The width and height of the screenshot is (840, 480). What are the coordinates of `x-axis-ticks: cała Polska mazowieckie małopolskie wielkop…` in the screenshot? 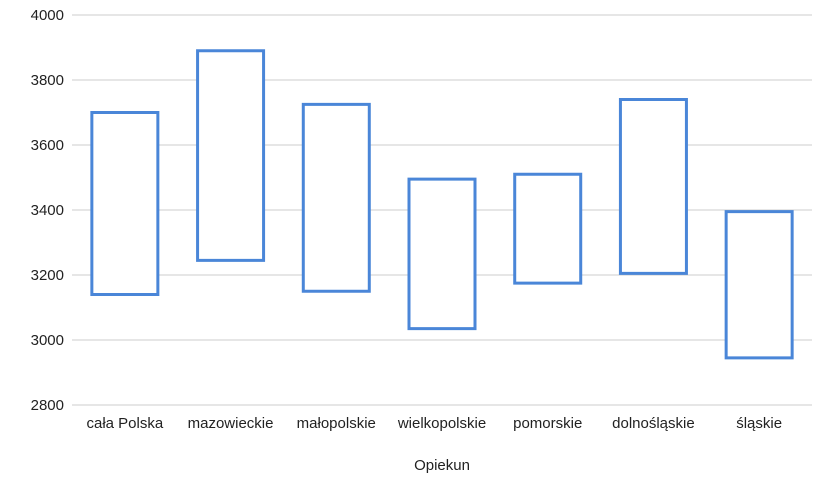 It's located at (434, 423).